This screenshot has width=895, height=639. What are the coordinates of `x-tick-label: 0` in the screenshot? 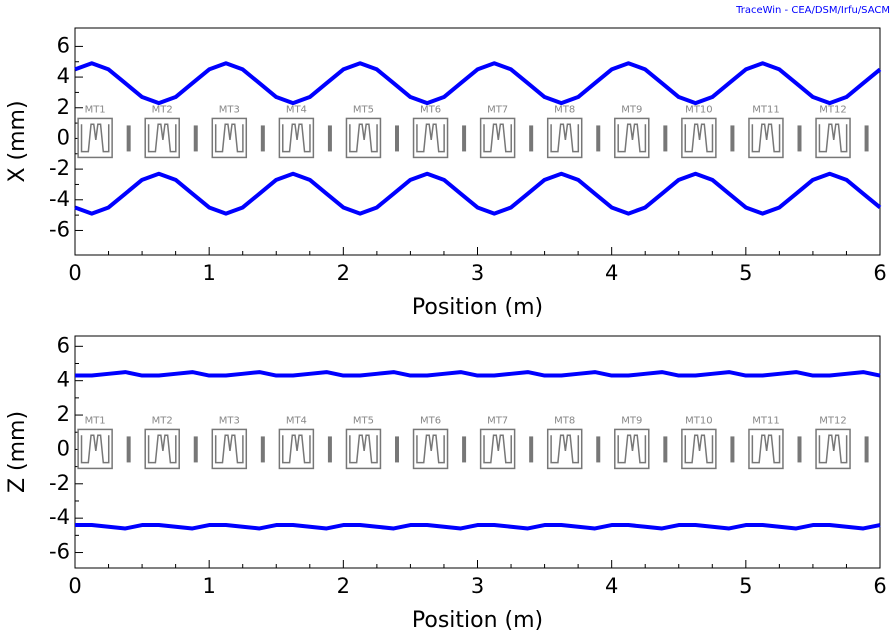 It's located at (74, 586).